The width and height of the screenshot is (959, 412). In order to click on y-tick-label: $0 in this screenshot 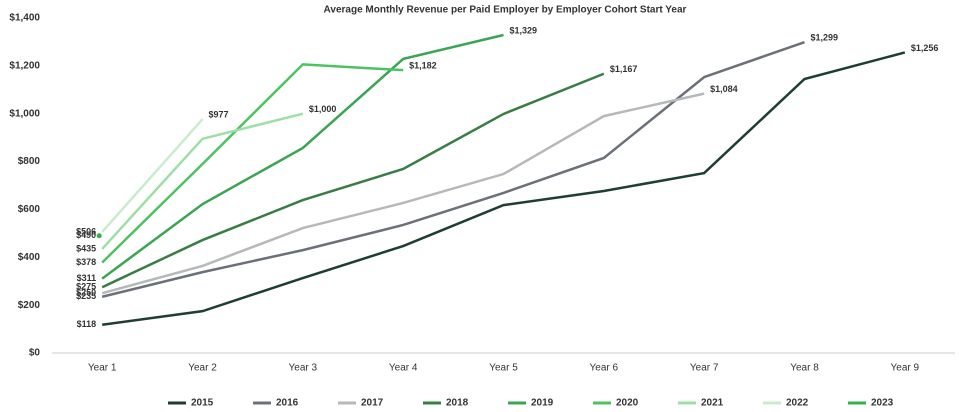, I will do `click(35, 353)`.